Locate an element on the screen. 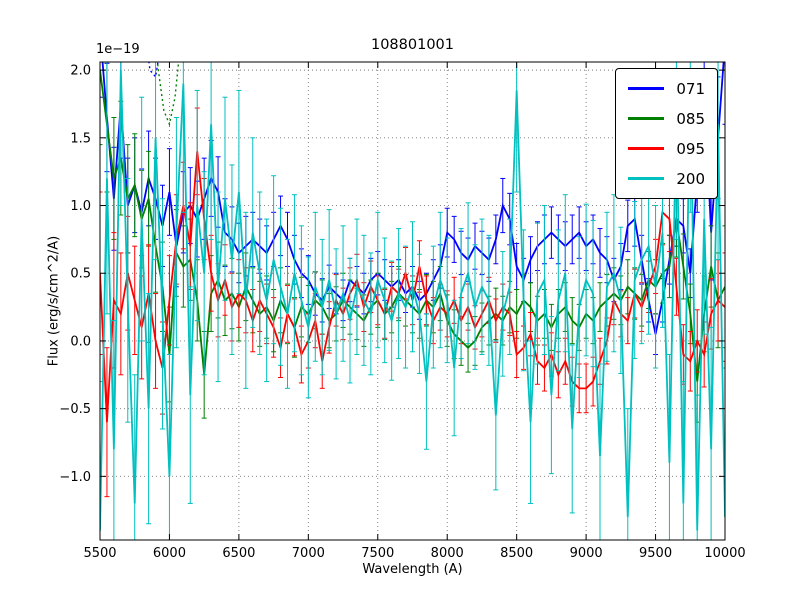 This screenshot has height=600, width=800. chart-title: 108801001 is located at coordinates (412, 45).